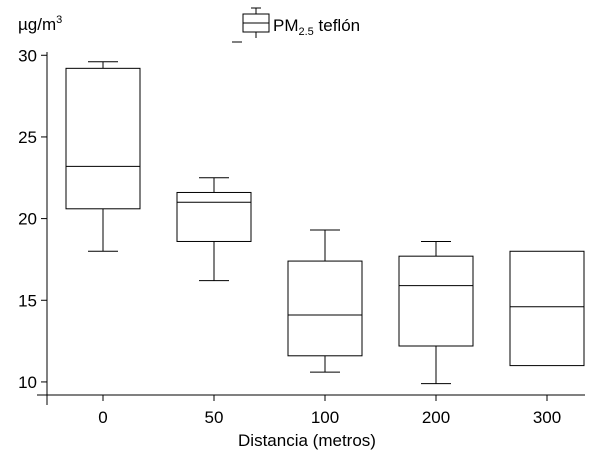 This screenshot has height=454, width=589. I want to click on y-tick-label: 30, so click(27, 55).